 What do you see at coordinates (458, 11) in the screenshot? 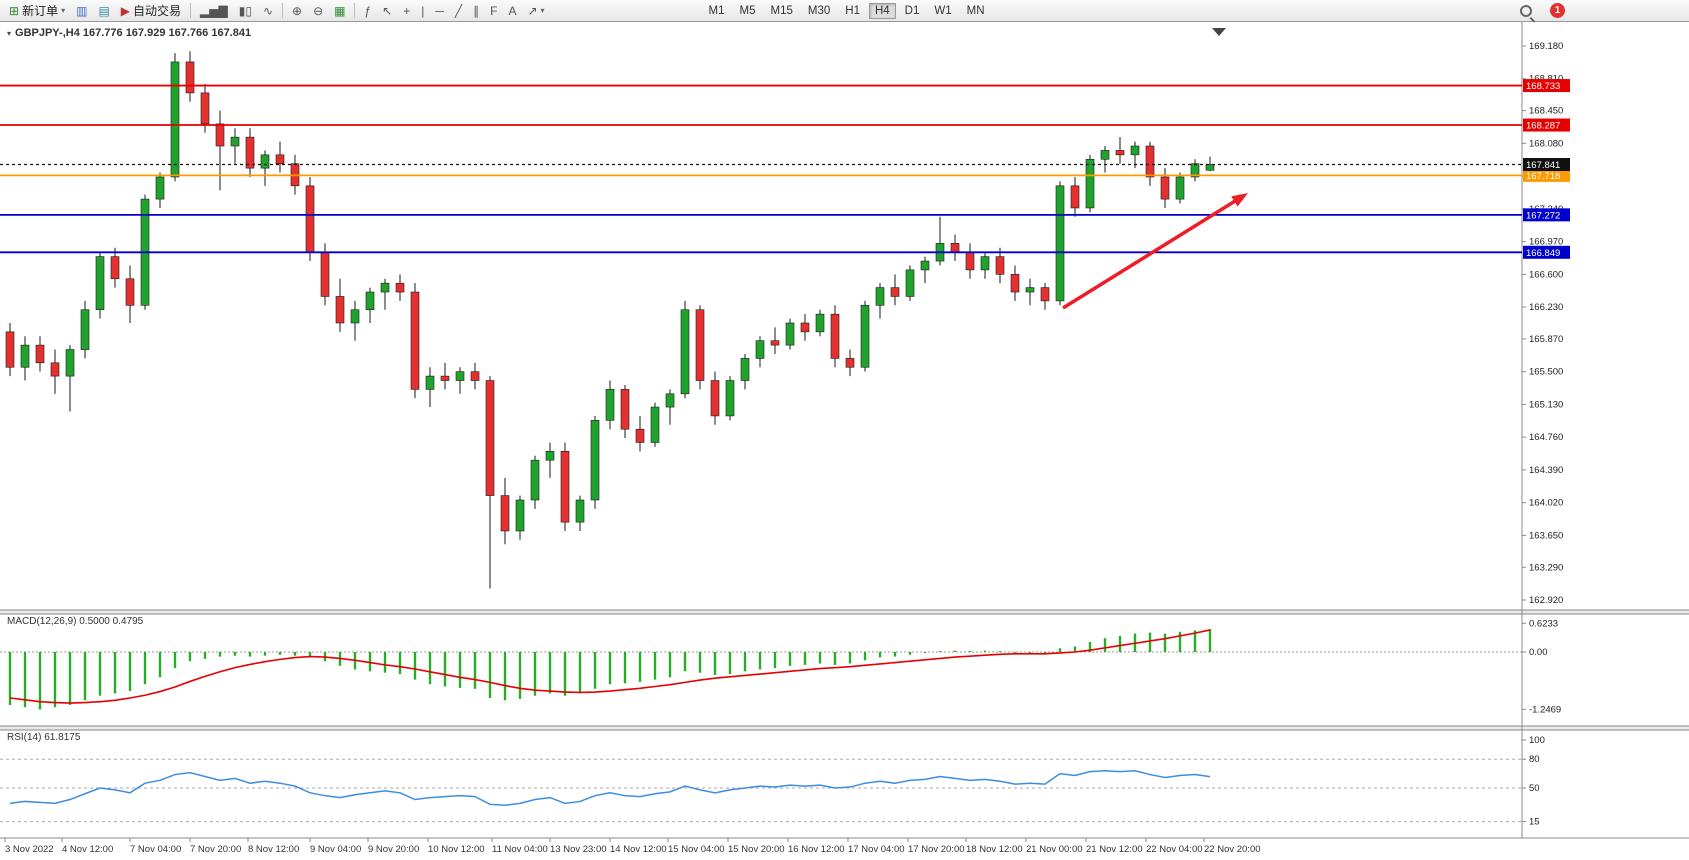
I see `trendline-button: ╱` at bounding box center [458, 11].